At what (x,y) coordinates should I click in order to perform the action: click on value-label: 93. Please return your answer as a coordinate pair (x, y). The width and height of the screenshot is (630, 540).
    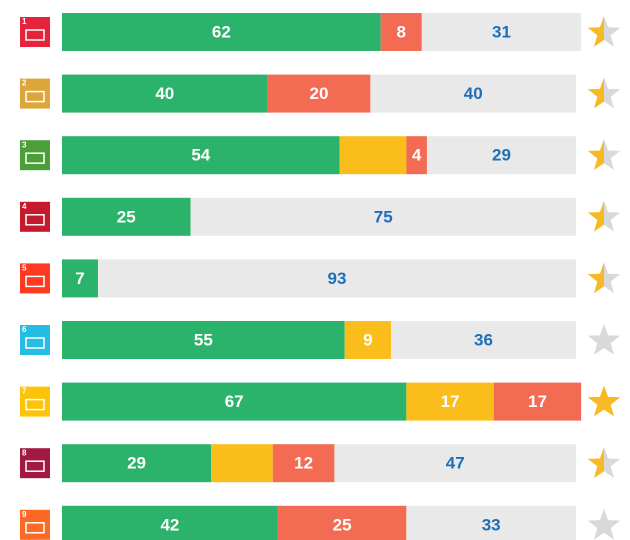
    Looking at the image, I should click on (337, 278).